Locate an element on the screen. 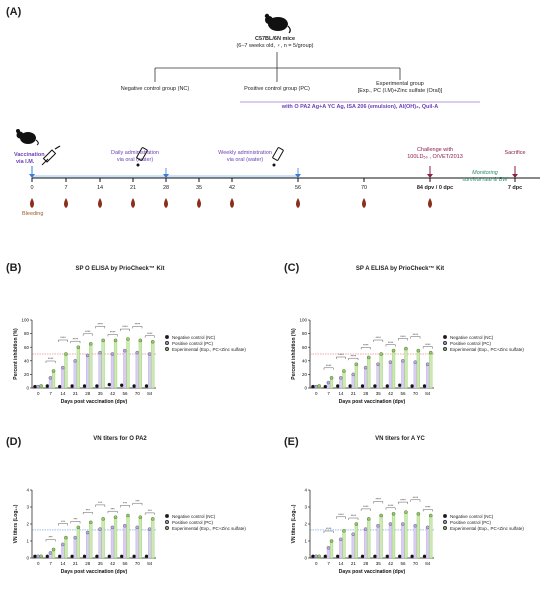  y-tick-label: 60 is located at coordinates (305, 347).